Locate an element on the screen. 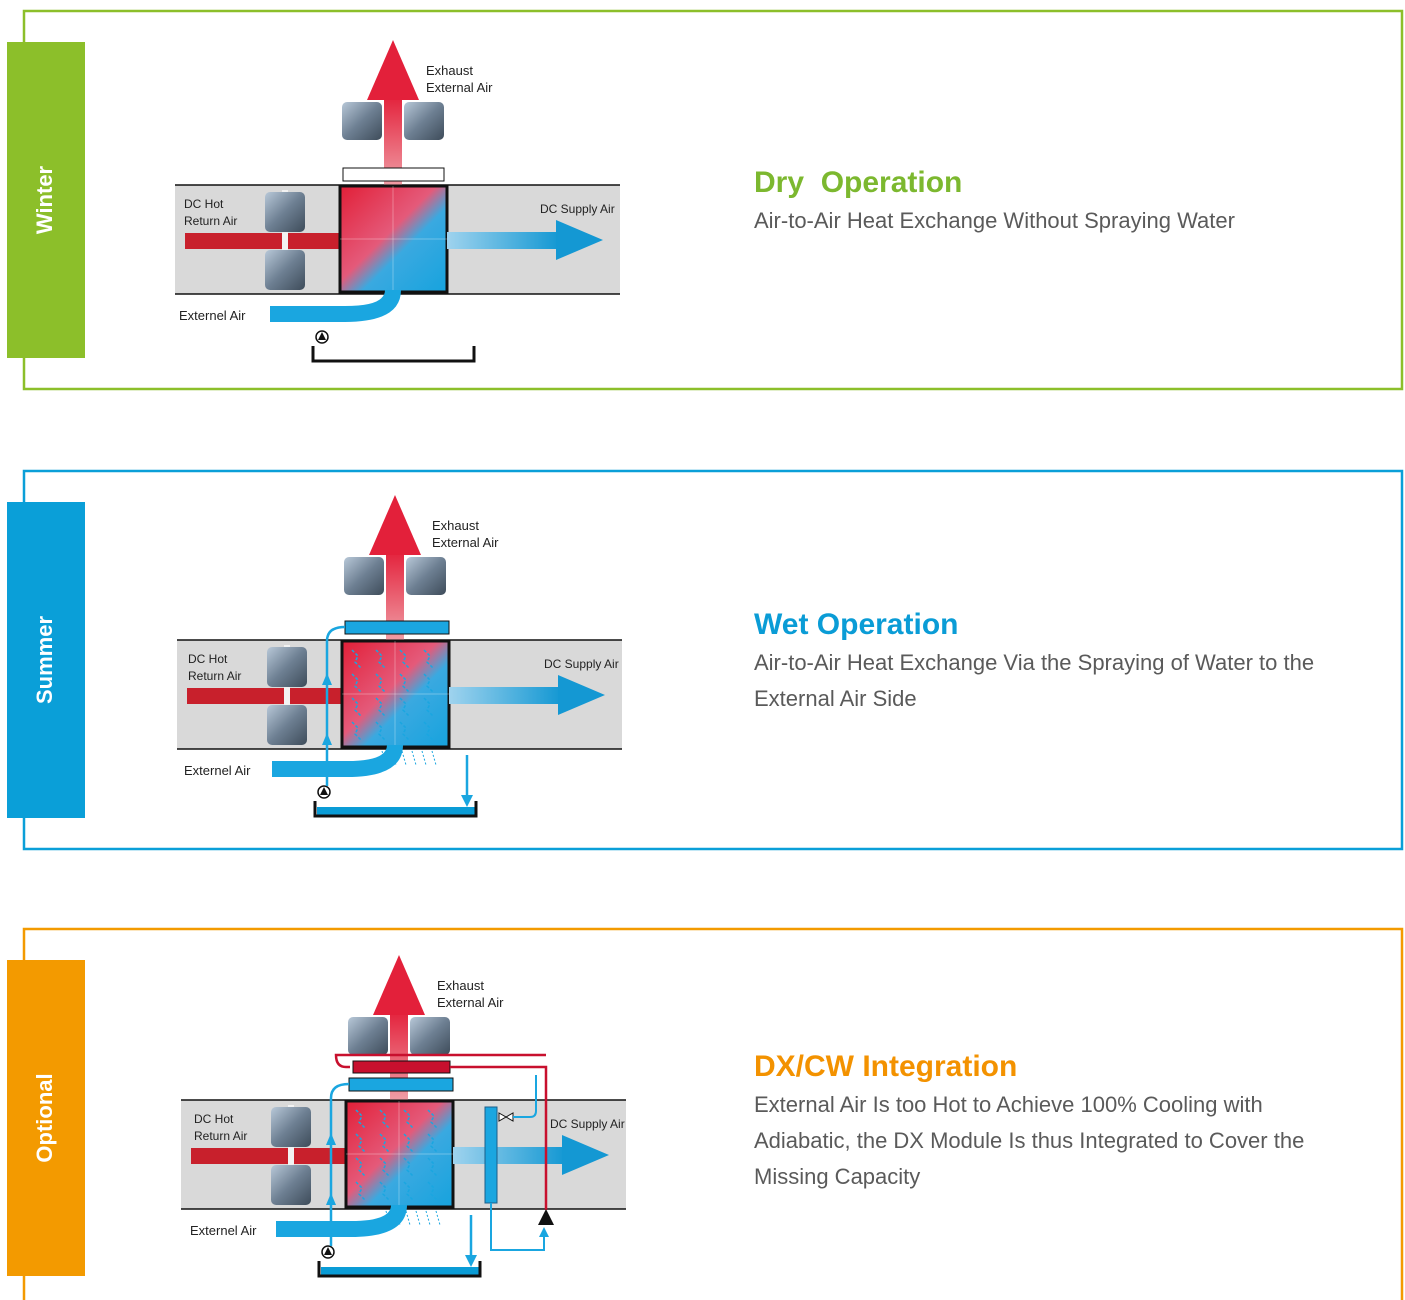  refrigerant-pipe is located at coordinates (440, 1061).